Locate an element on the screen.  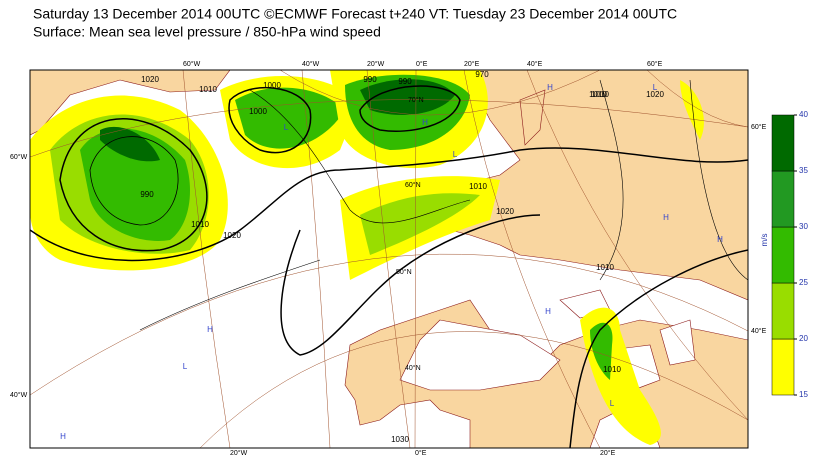
isobar-label: 970 is located at coordinates (482, 74).